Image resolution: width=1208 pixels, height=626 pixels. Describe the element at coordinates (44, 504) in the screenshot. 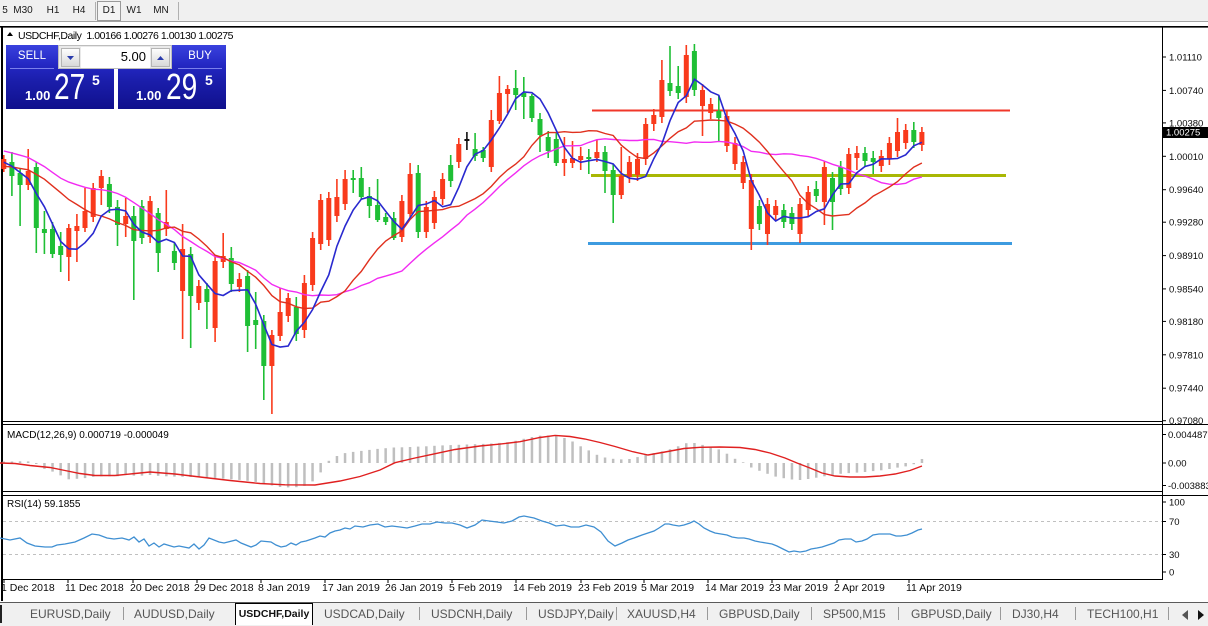

I see `svg-text: RSI(14) 59.1855` at that location.